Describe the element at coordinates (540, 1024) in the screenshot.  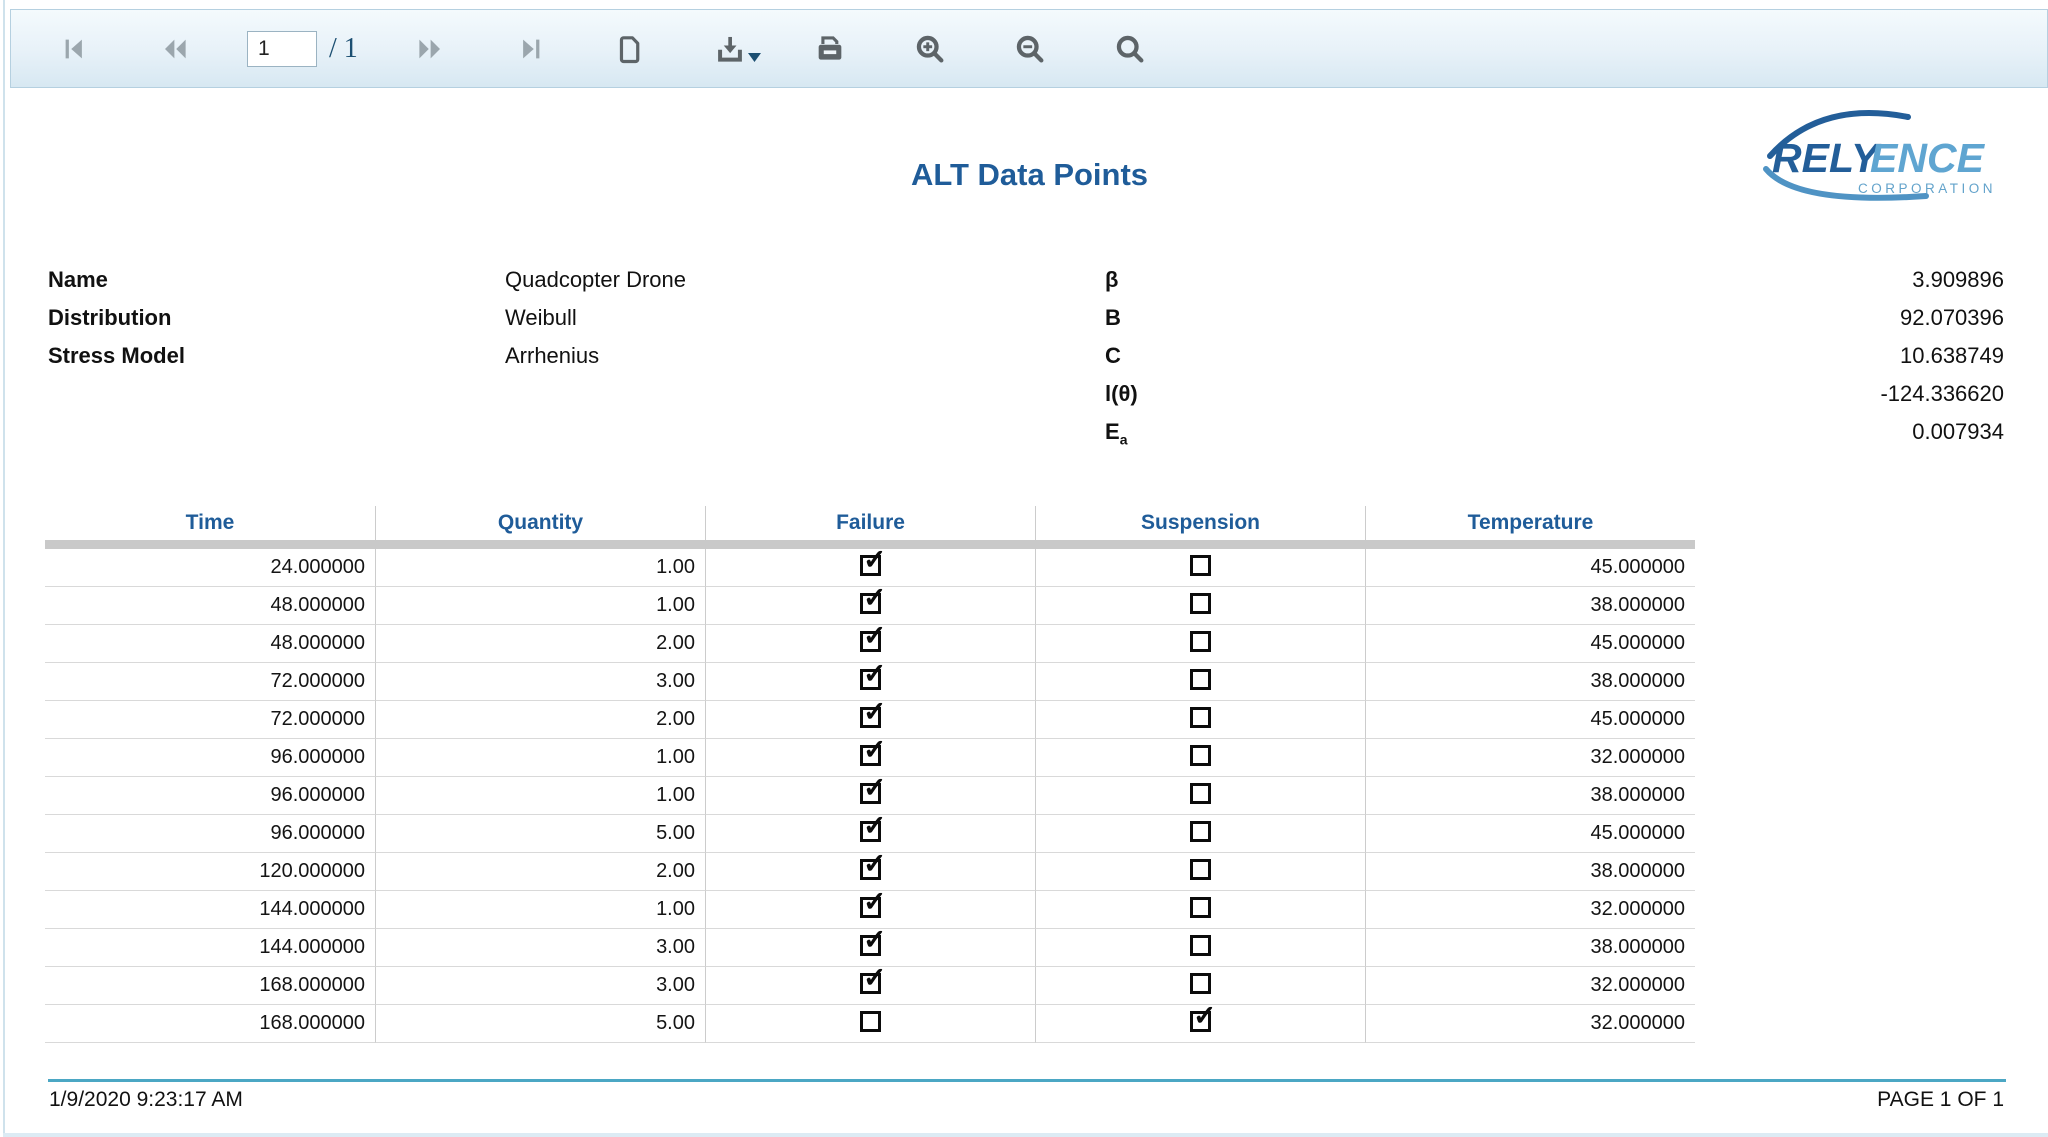
I see `quantity-cell: 5.00` at that location.